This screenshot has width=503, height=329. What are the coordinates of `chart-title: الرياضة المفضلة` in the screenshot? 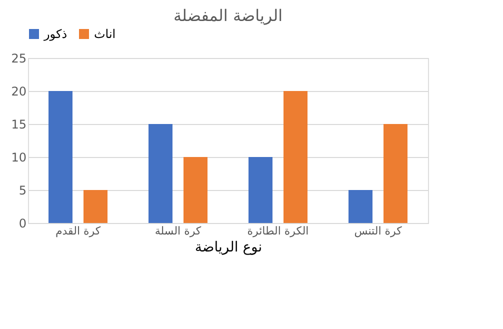 It's located at (228, 15).